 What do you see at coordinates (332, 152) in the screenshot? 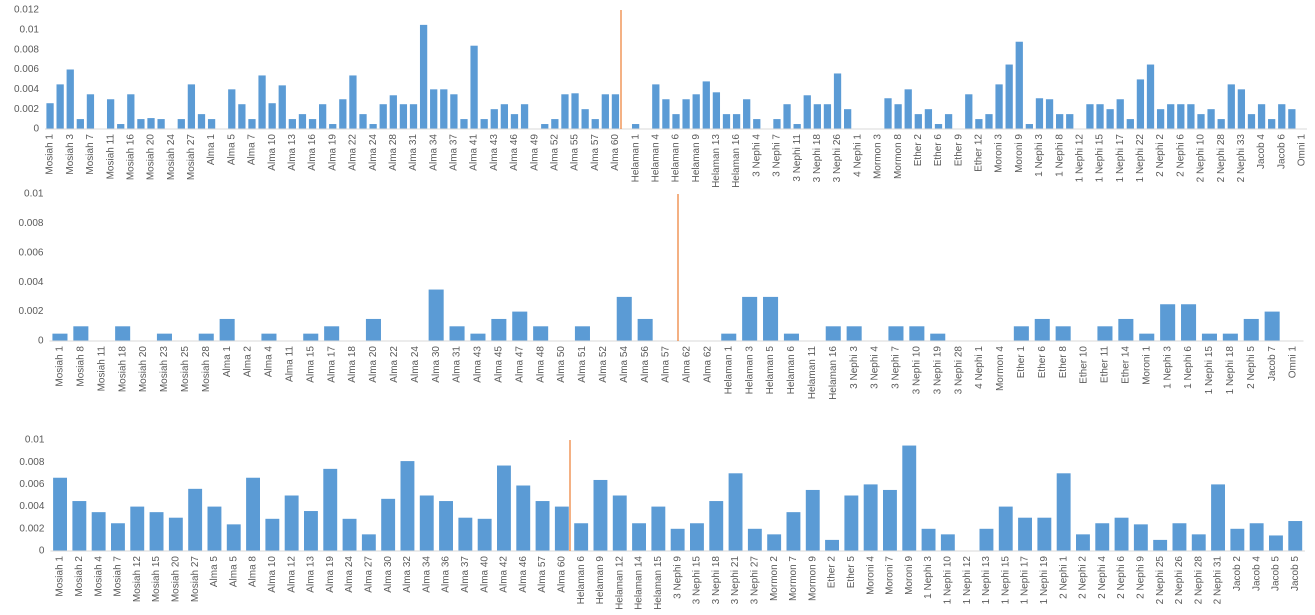
I see `x-tick-label: Alma 19` at bounding box center [332, 152].